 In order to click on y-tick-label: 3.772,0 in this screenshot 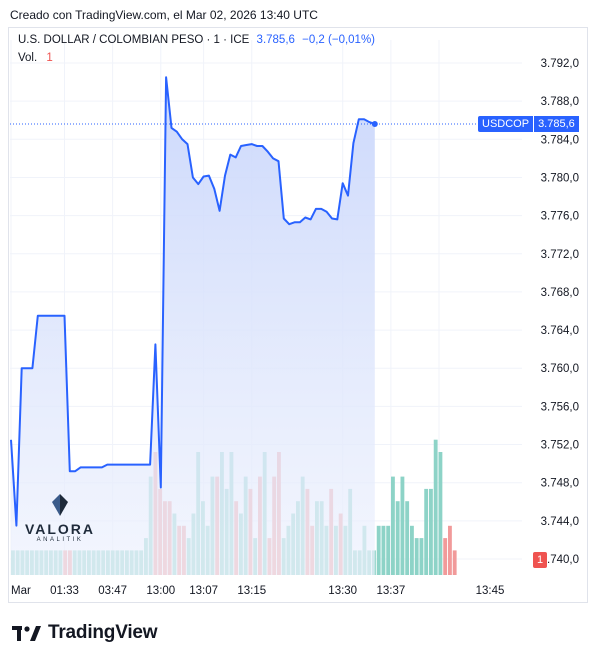, I will do `click(560, 255)`.